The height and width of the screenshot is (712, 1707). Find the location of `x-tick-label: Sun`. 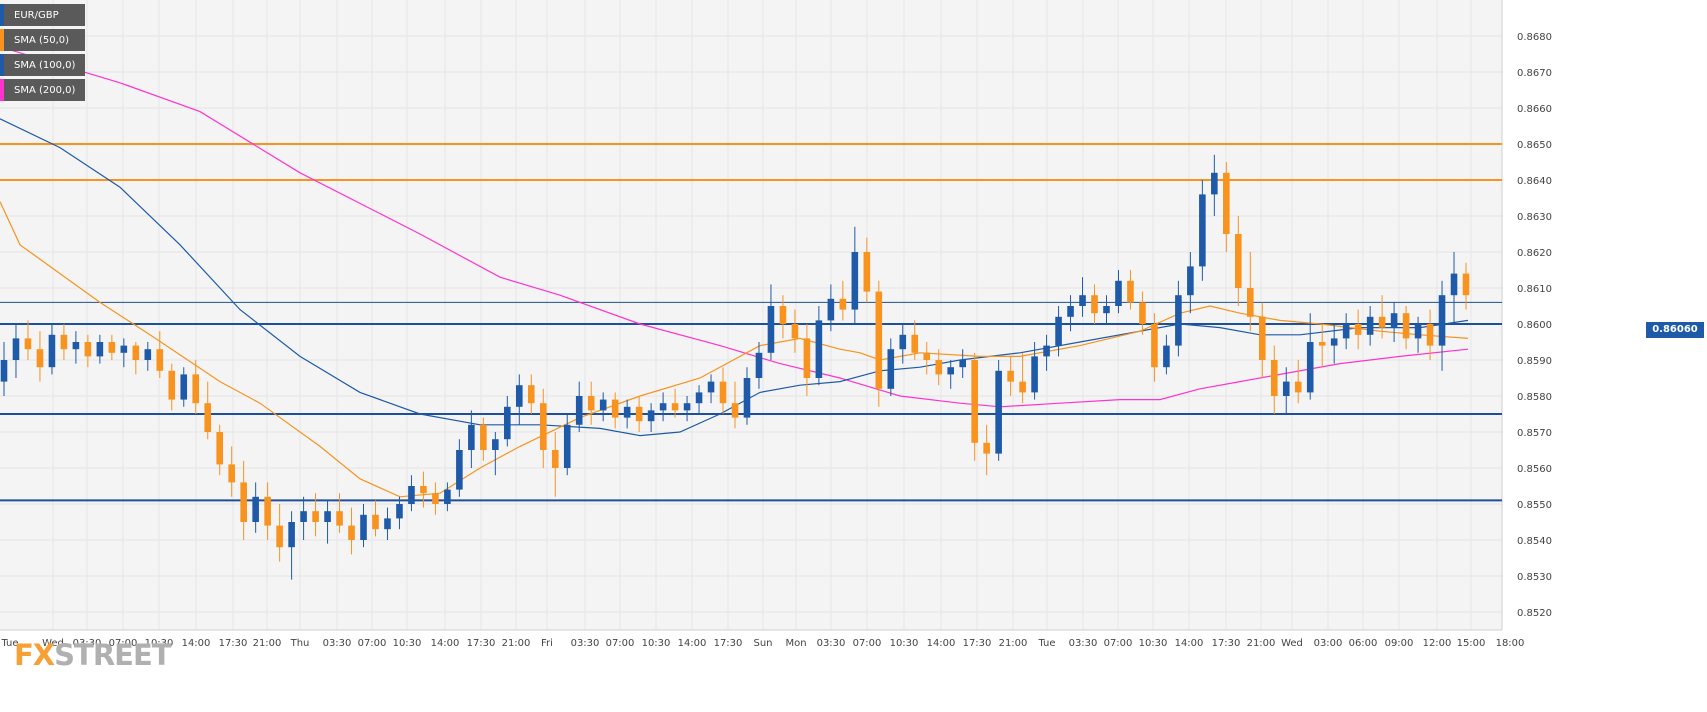

x-tick-label: Sun is located at coordinates (762, 643).